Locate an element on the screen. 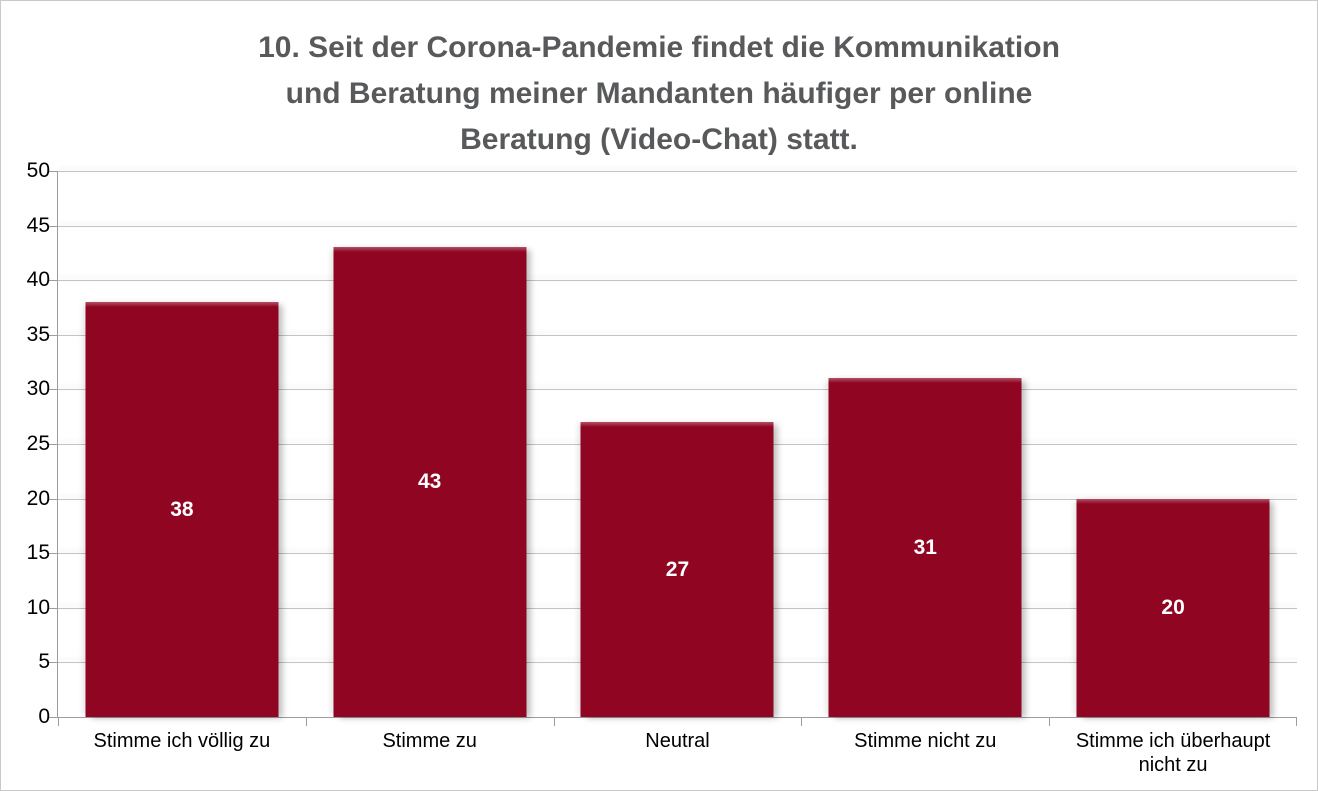 This screenshot has width=1318, height=791. bar-band-2: 27 is located at coordinates (678, 444).